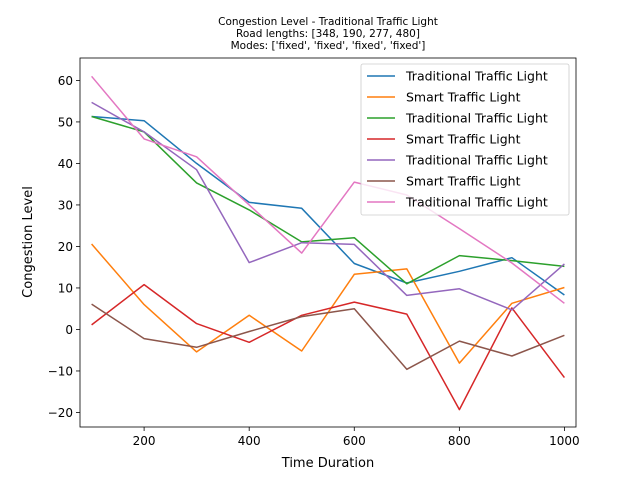 This screenshot has width=640, height=484. What do you see at coordinates (60, 413) in the screenshot?
I see `y-tick-label: −20` at bounding box center [60, 413].